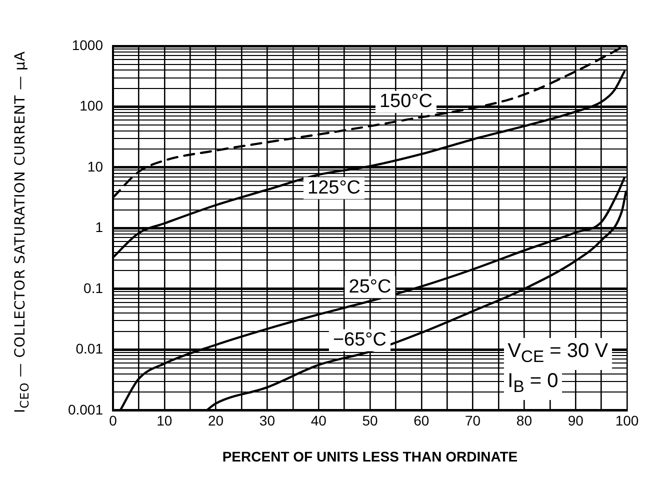  I want to click on x-tick-label: 0, so click(113, 420).